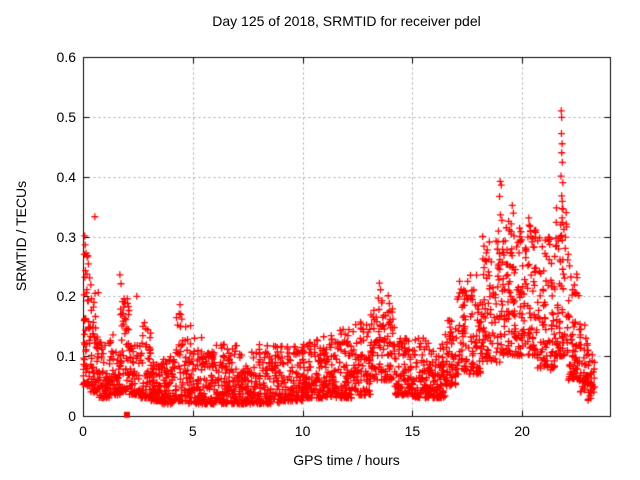 The height and width of the screenshot is (480, 640). Describe the element at coordinates (72, 416) in the screenshot. I see `y-tick-label: 0` at that location.